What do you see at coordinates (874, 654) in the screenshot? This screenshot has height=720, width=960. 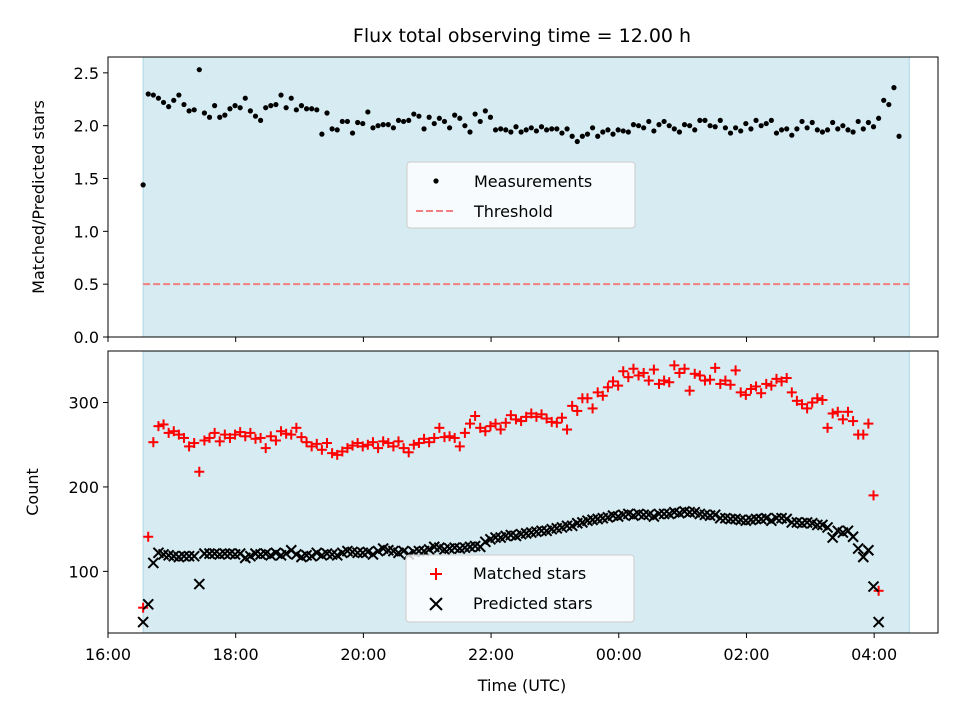 I see `x-tick-label: 04:00` at bounding box center [874, 654].